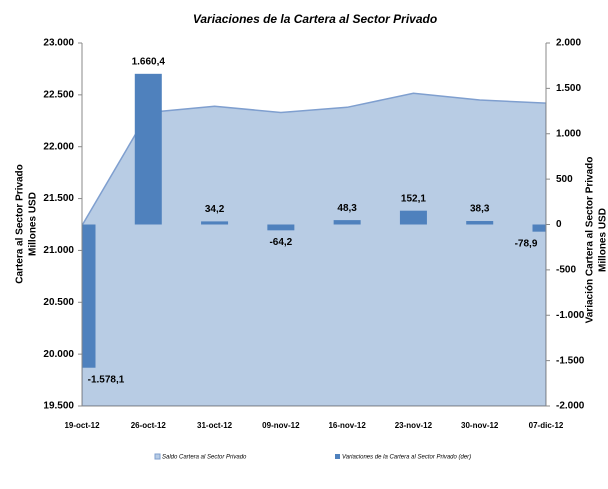 Image resolution: width=608 pixels, height=489 pixels. What do you see at coordinates (106, 379) in the screenshot?
I see `data-label: -1.578,1` at bounding box center [106, 379].